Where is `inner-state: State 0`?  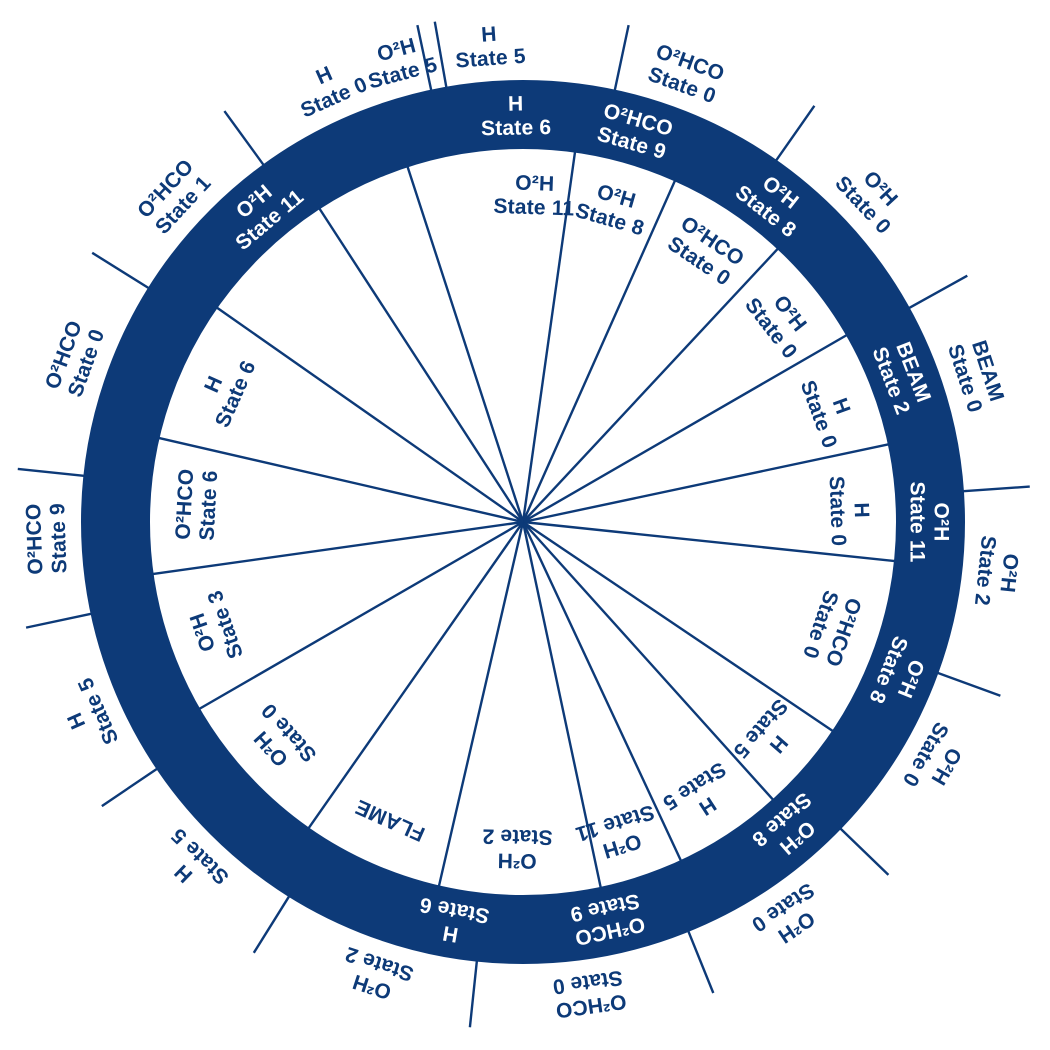 inner-state: State 0 is located at coordinates (837, 511).